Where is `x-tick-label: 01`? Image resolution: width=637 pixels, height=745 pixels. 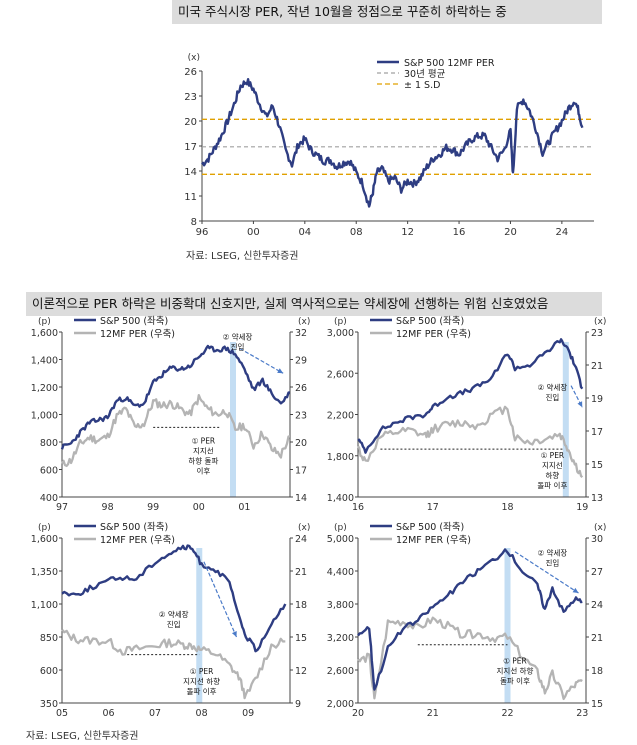 x-tick-label: 01 is located at coordinates (244, 507).